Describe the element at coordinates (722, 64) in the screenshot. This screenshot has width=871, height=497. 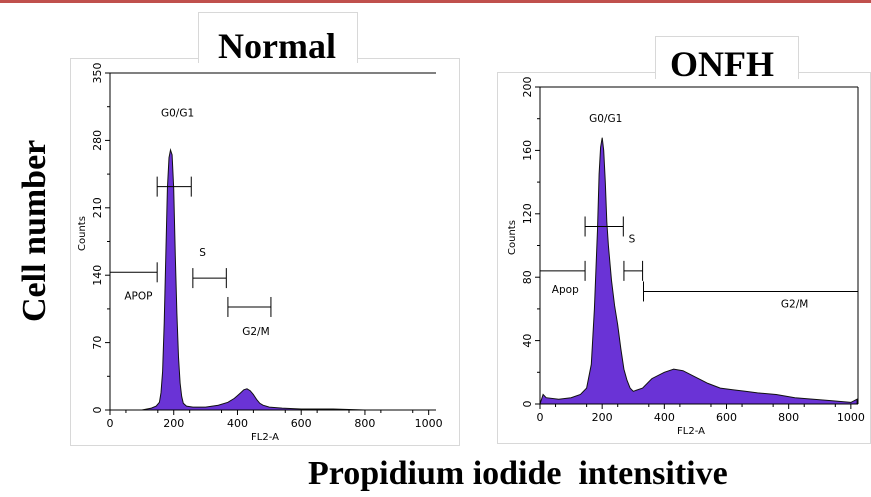
I see `onfh-title: ONFH` at that location.